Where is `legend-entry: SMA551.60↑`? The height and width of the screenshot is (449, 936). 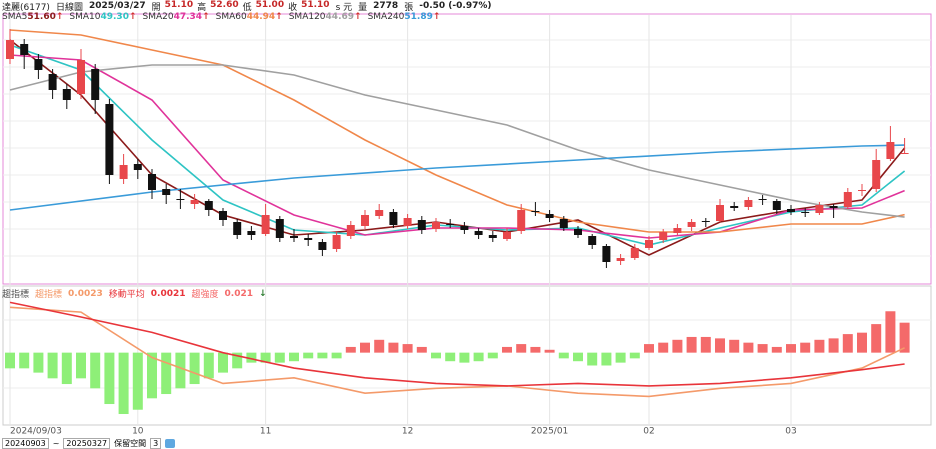 legend-entry: SMA551.60↑ is located at coordinates (32, 17).